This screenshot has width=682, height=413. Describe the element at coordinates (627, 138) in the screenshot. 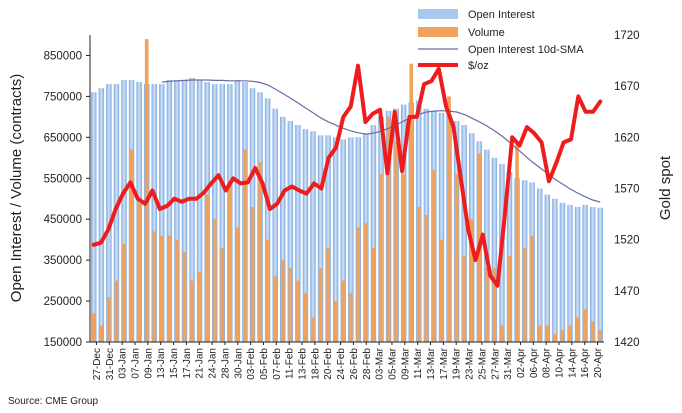

I see `y2-tick-label: 1620` at that location.